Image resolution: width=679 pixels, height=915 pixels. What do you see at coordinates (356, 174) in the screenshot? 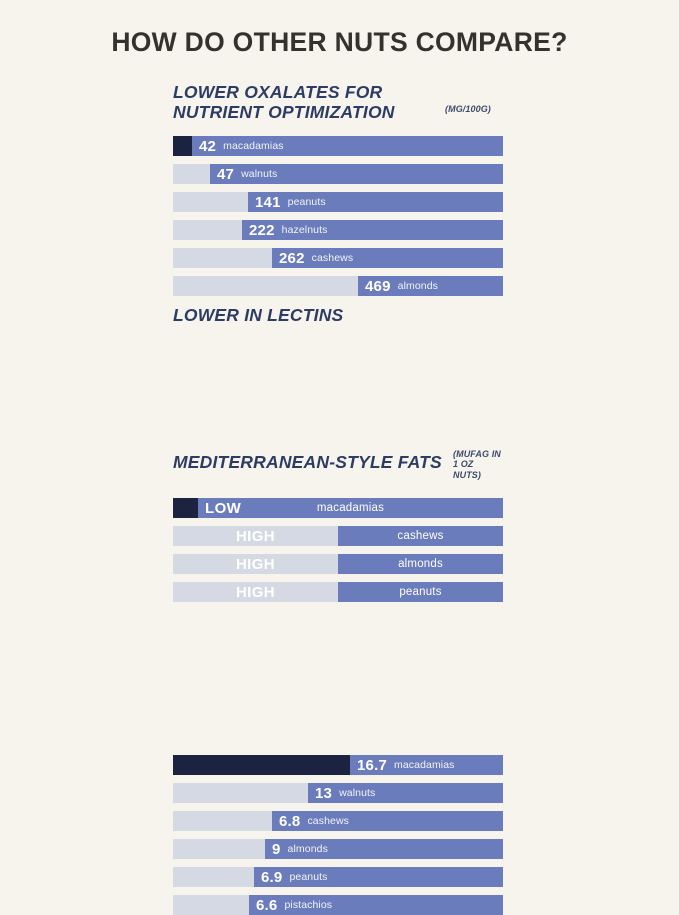
I see `bar-segment: 47 walnuts` at bounding box center [356, 174].